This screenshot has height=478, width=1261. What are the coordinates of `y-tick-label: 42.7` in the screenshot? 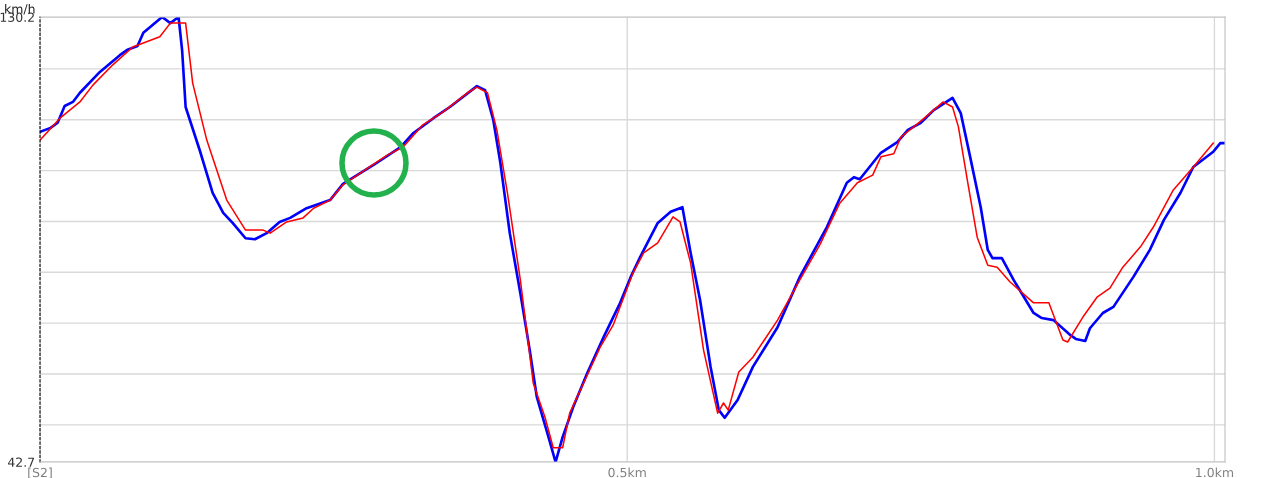 It's located at (21, 462).